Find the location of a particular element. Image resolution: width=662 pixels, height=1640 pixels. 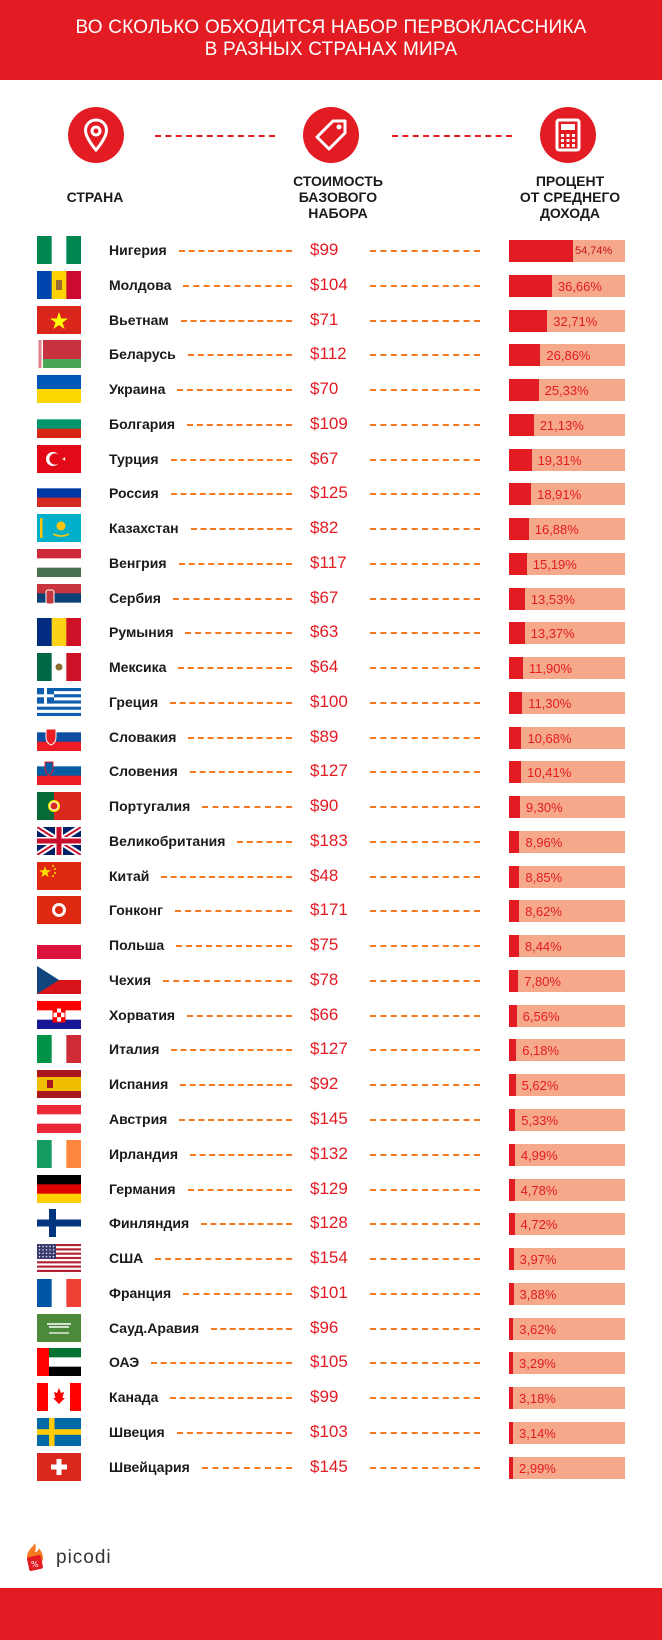

percent-label: 8,85% is located at coordinates (544, 877).